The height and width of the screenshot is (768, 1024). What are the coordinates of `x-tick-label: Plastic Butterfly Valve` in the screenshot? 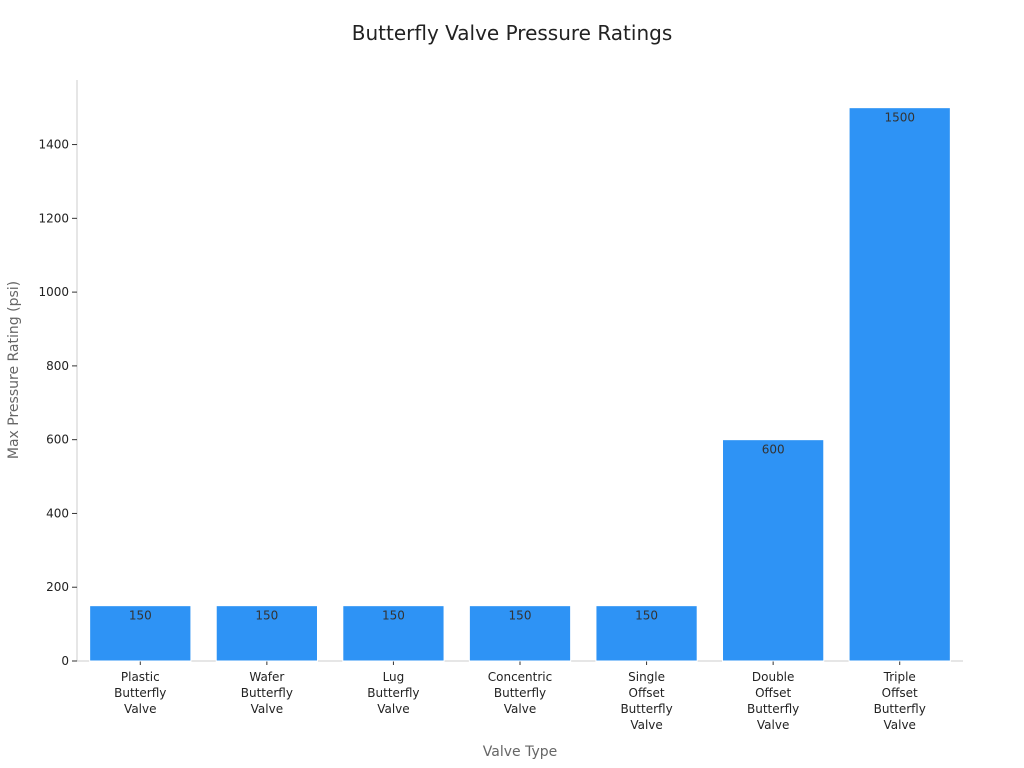 It's located at (140, 693).